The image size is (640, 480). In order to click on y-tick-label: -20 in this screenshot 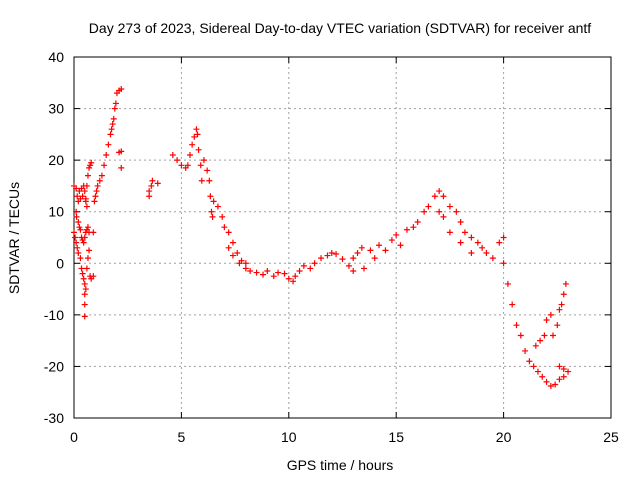, I will do `click(54, 366)`.